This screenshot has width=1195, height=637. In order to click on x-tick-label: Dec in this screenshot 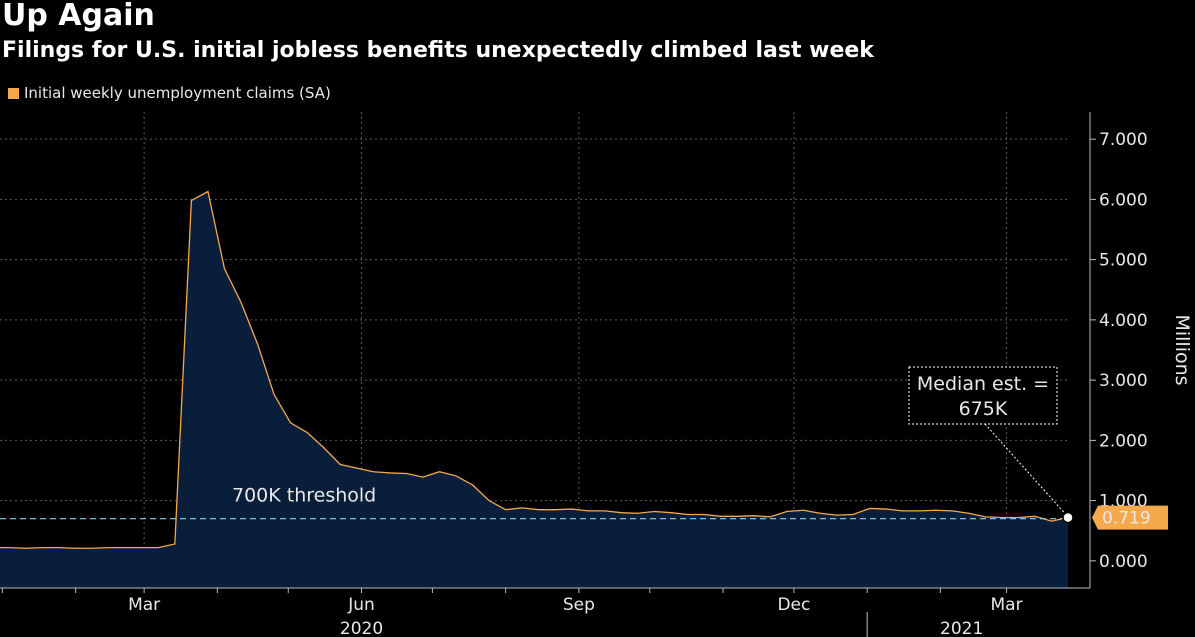, I will do `click(793, 605)`.